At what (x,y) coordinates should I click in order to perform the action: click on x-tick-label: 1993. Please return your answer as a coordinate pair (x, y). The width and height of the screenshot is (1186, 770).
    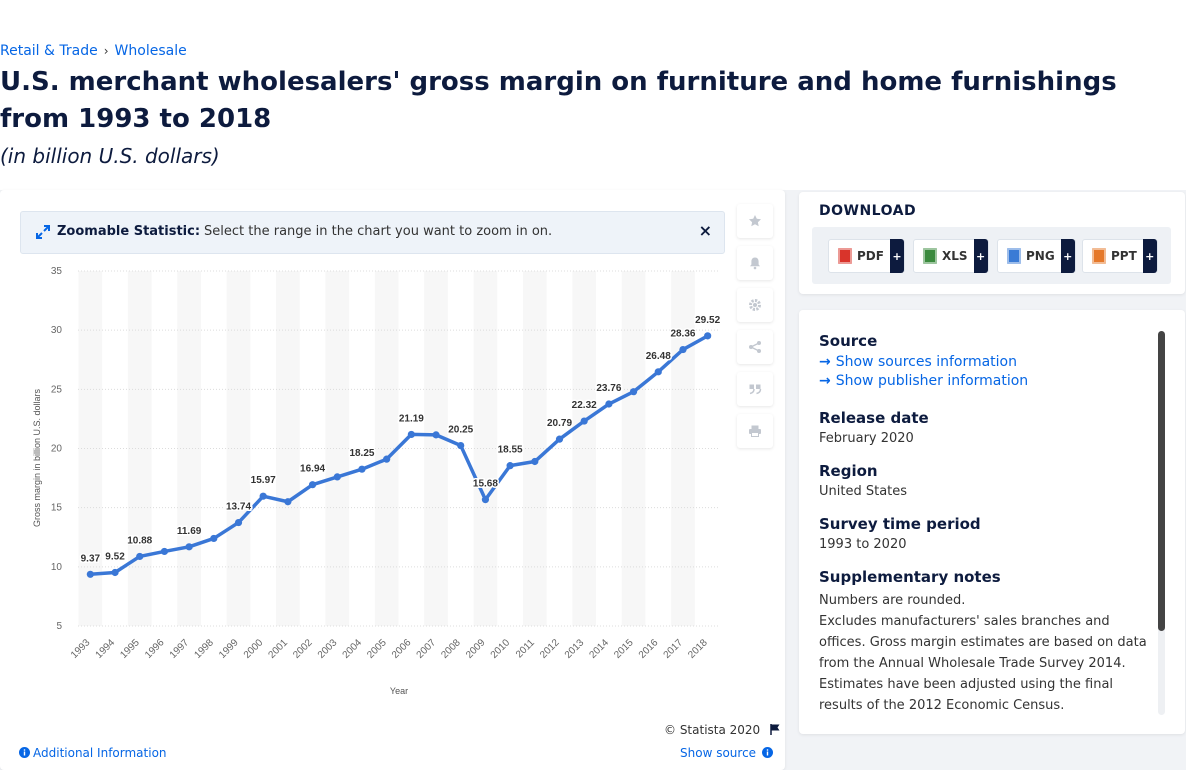
    Looking at the image, I should click on (81, 649).